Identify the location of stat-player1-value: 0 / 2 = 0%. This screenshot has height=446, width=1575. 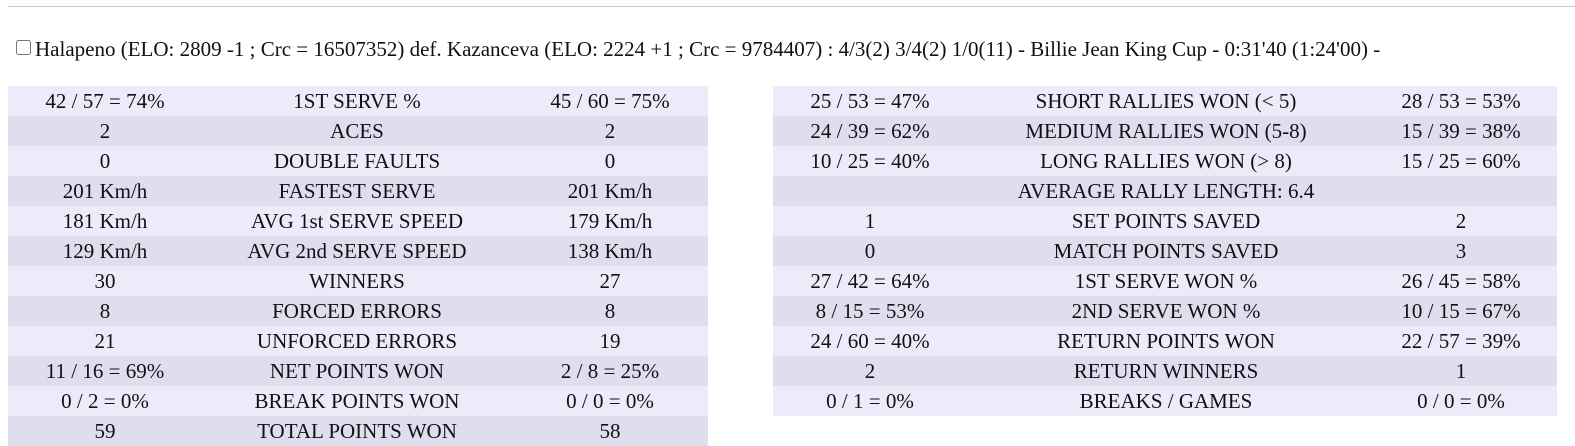
(105, 401).